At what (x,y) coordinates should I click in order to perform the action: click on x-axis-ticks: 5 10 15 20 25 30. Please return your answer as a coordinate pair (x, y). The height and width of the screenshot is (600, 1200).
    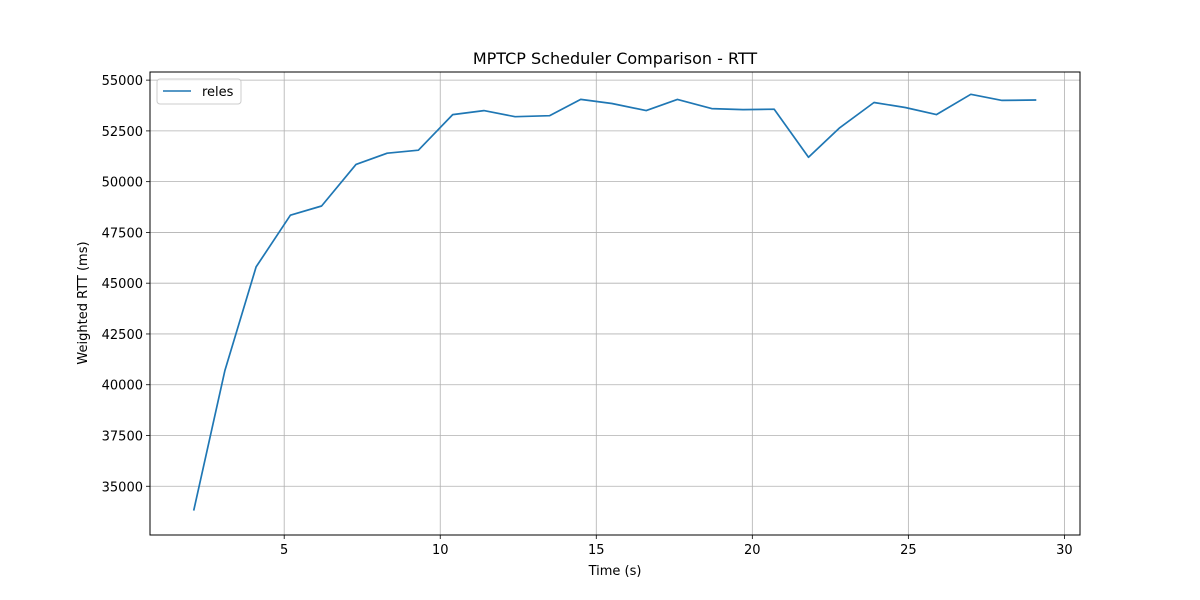
    Looking at the image, I should click on (676, 546).